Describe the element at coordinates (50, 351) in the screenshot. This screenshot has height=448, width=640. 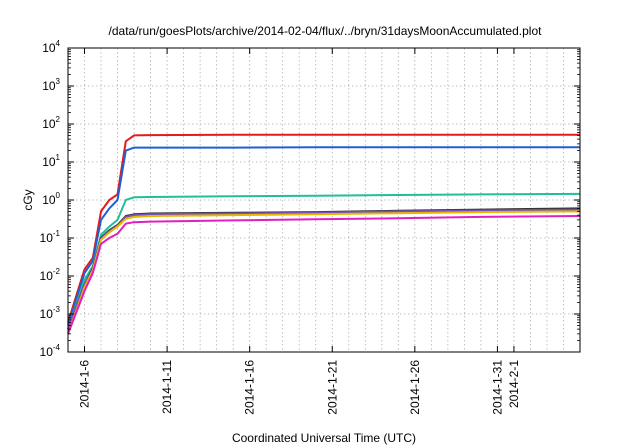
I see `y-tick-label: 10⁻⁴` at that location.